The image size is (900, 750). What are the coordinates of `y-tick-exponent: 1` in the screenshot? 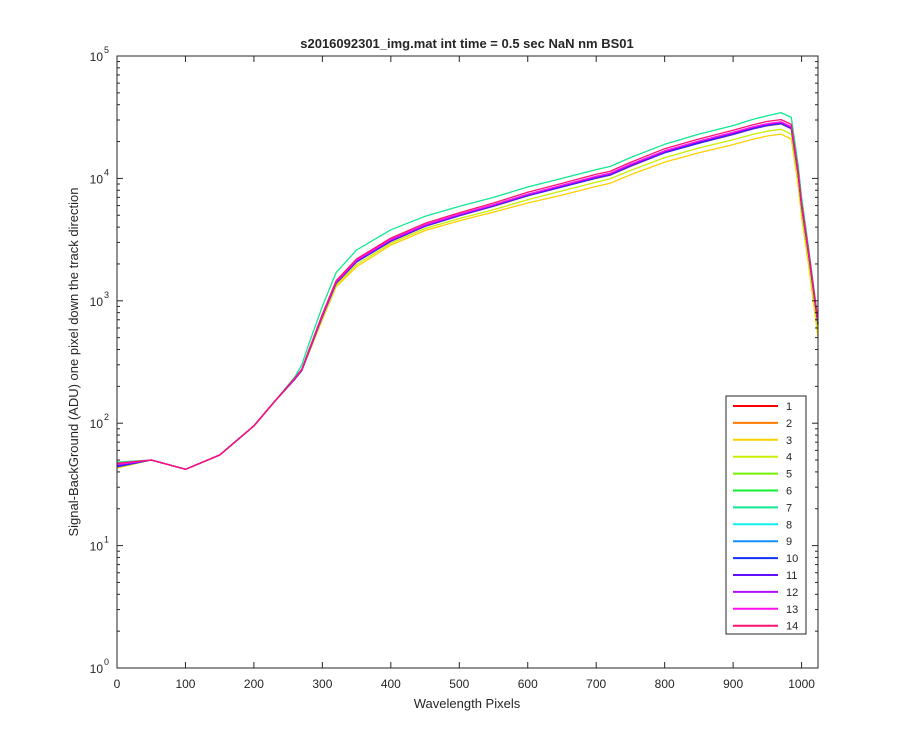 It's located at (106, 540).